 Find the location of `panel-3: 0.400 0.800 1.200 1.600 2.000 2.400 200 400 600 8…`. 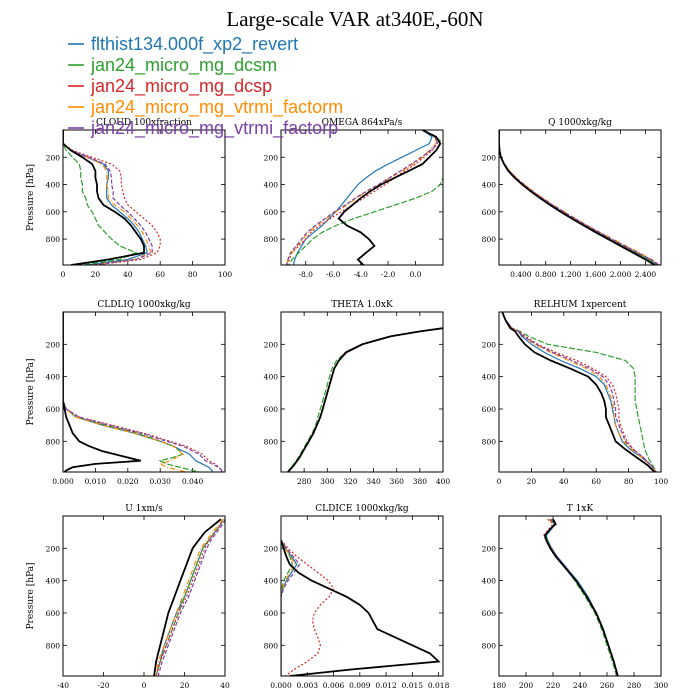

panel-3: 0.400 0.800 1.200 1.600 2.000 2.400 200 400 600 8… is located at coordinates (572, 198).